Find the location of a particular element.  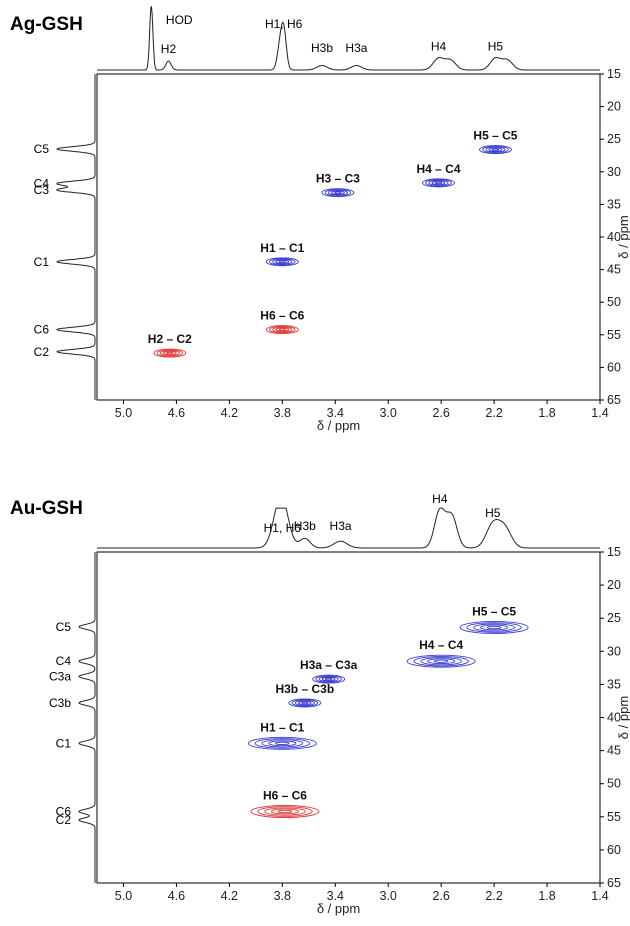

proton-projection-trace is located at coordinates (348, 38).